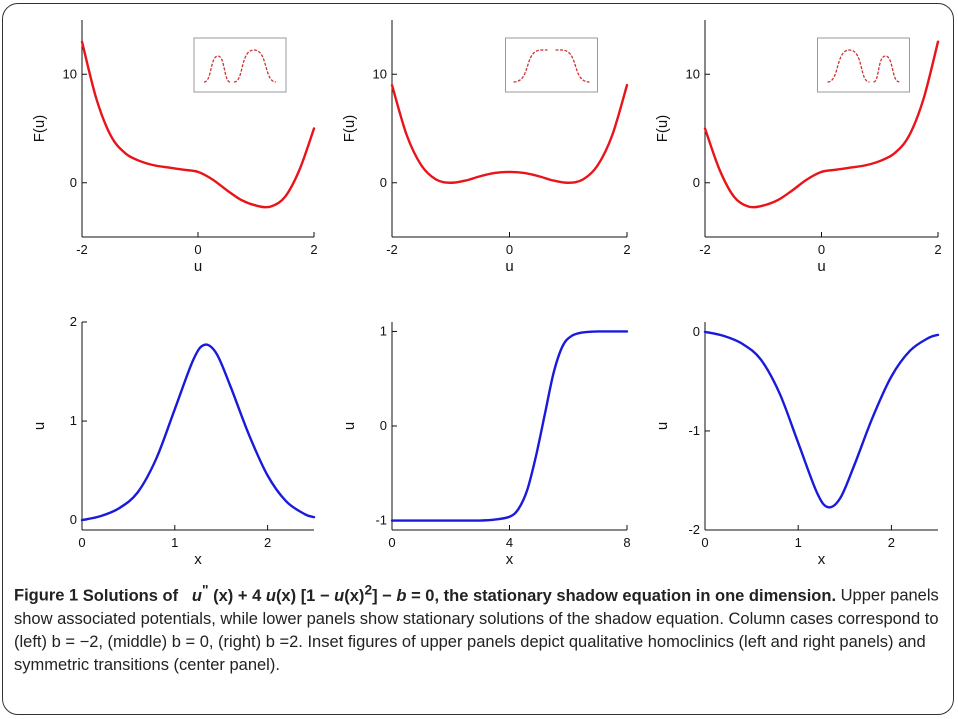 The height and width of the screenshot is (719, 958). What do you see at coordinates (46, 595) in the screenshot?
I see `caption-figure-label: Figure 1` at bounding box center [46, 595].